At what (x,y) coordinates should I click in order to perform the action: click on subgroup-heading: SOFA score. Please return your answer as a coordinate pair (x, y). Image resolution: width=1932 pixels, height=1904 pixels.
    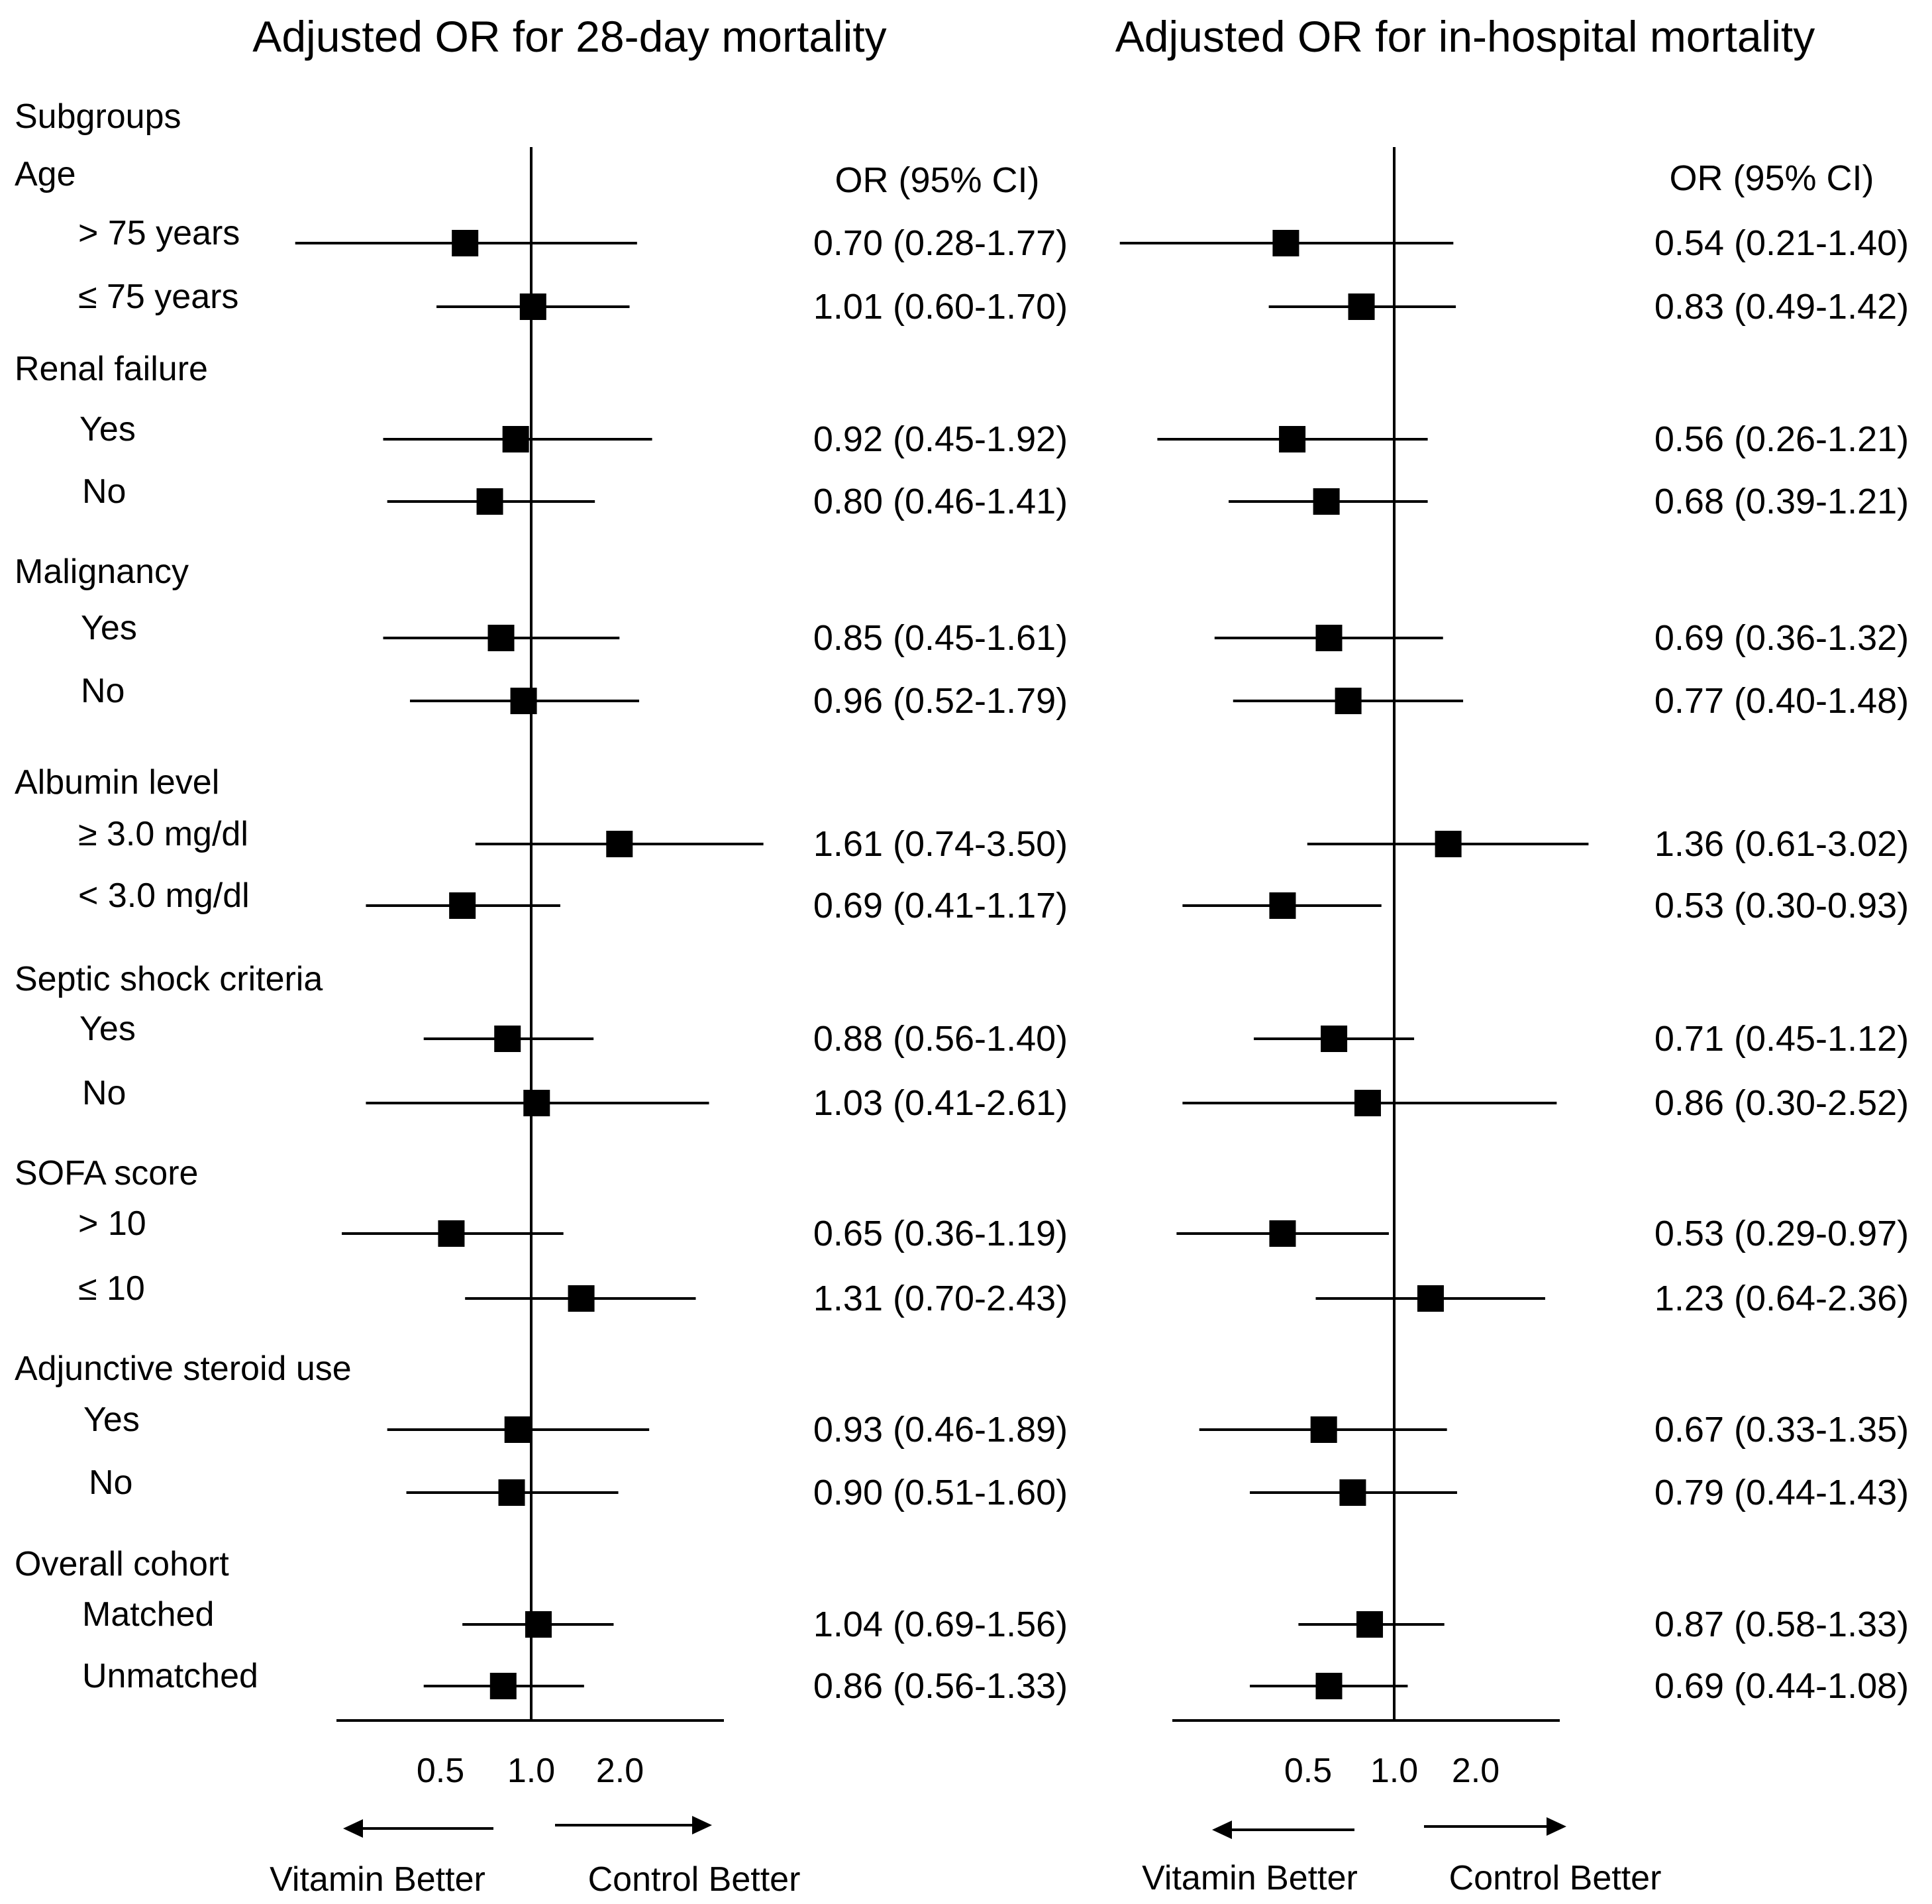
    Looking at the image, I should click on (106, 1173).